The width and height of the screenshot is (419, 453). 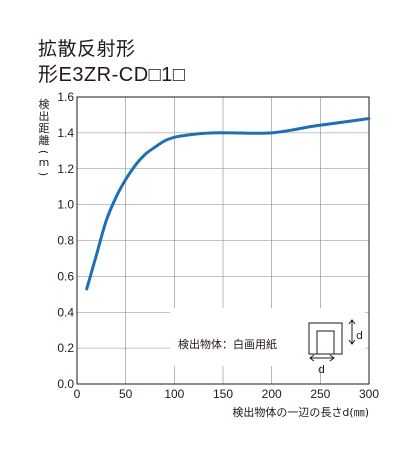 I want to click on title-line-1: 拡散反射形, so click(x=87, y=49).